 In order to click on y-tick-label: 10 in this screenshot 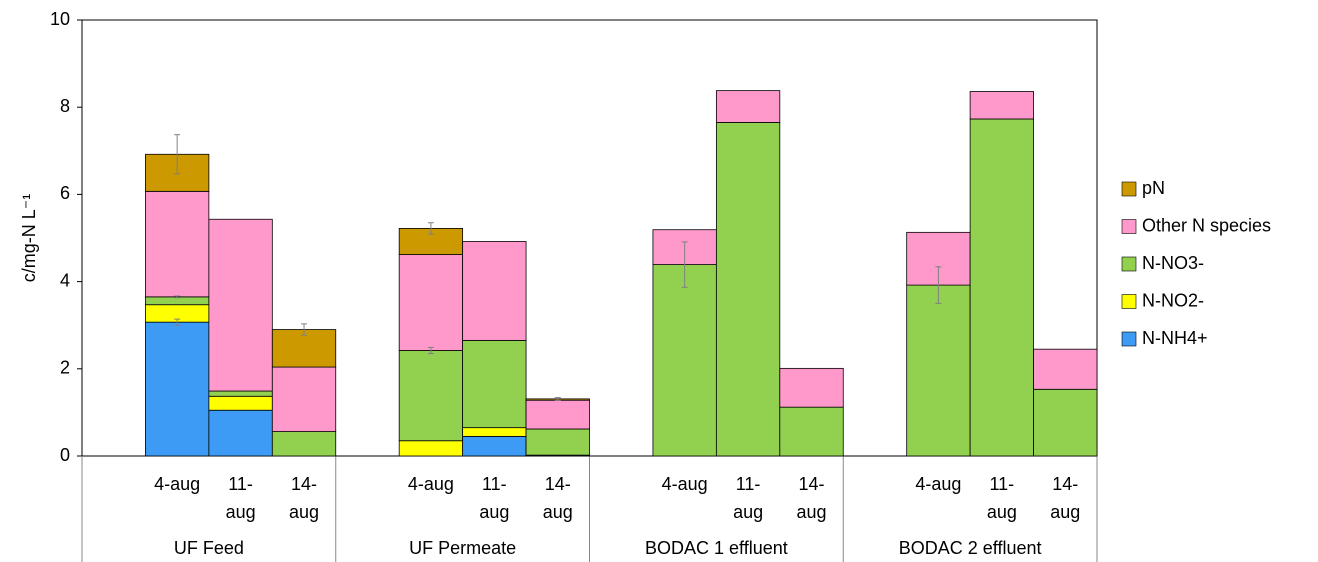, I will do `click(60, 19)`.